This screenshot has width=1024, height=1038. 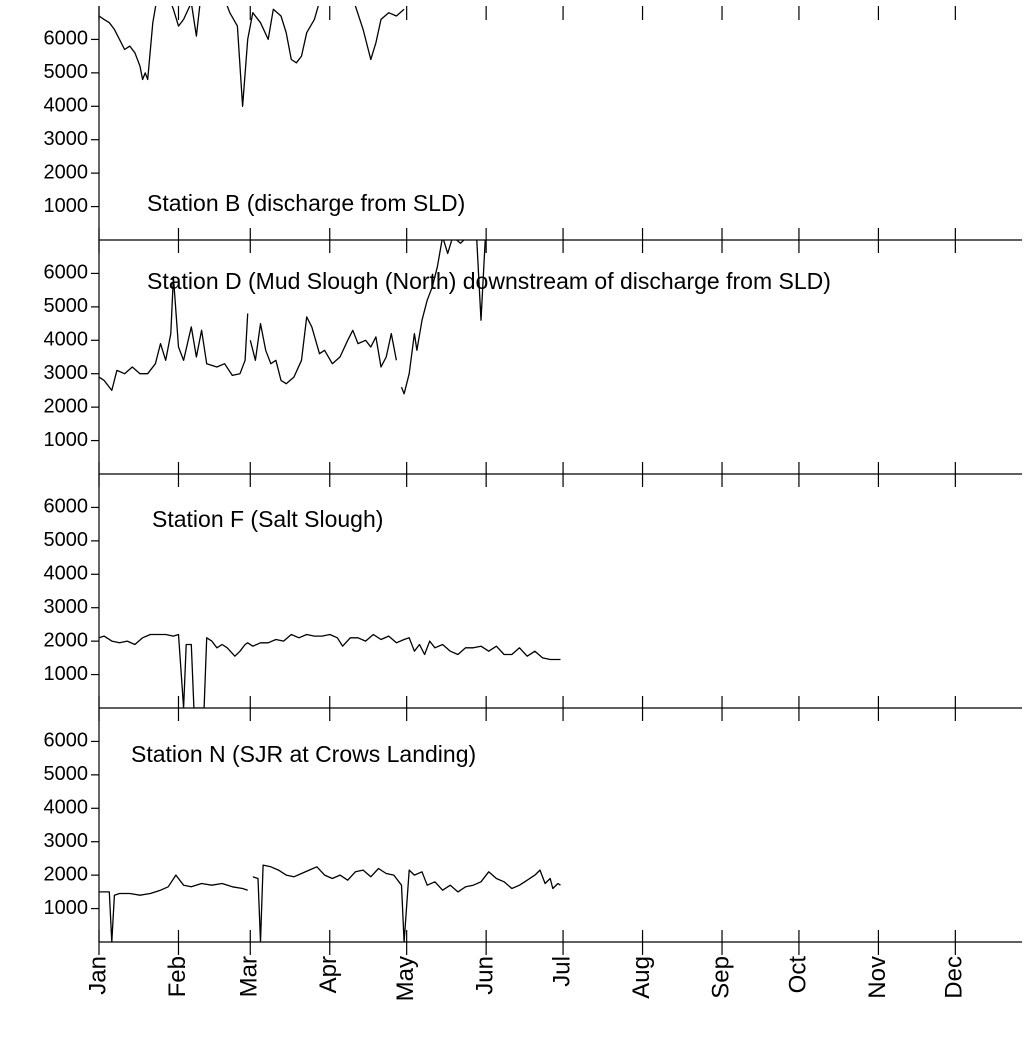 What do you see at coordinates (303, 754) in the screenshot?
I see `panel-title: Station N (SJR at Crows Landing)` at bounding box center [303, 754].